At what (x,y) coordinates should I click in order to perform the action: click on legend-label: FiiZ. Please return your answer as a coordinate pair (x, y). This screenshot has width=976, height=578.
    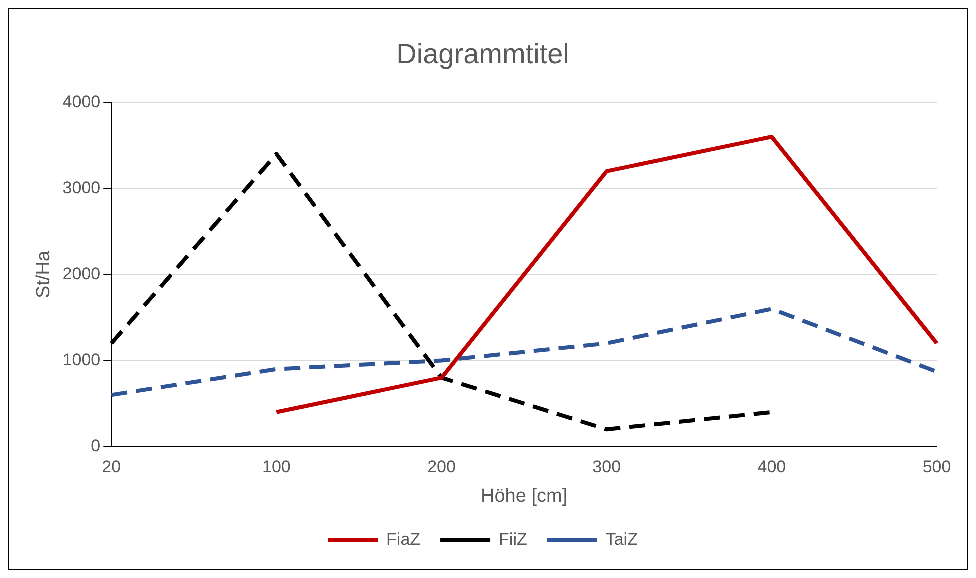
    Looking at the image, I should click on (513, 540).